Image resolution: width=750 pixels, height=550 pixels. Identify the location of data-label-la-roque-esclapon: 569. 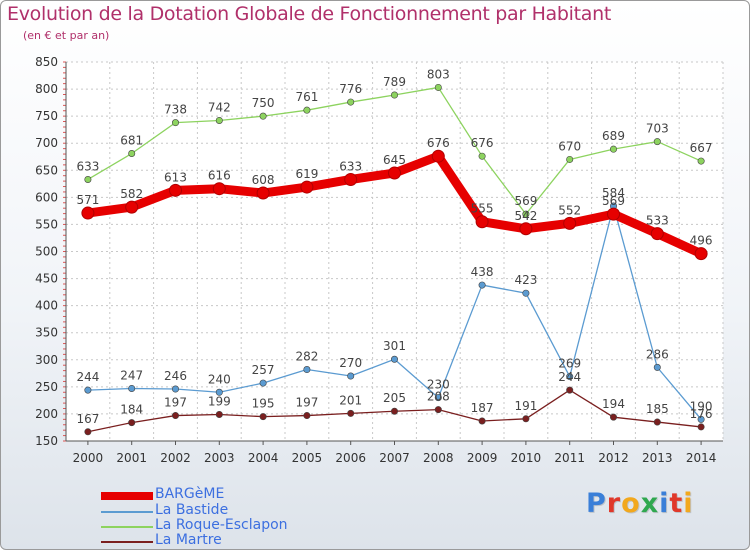
(525, 201).